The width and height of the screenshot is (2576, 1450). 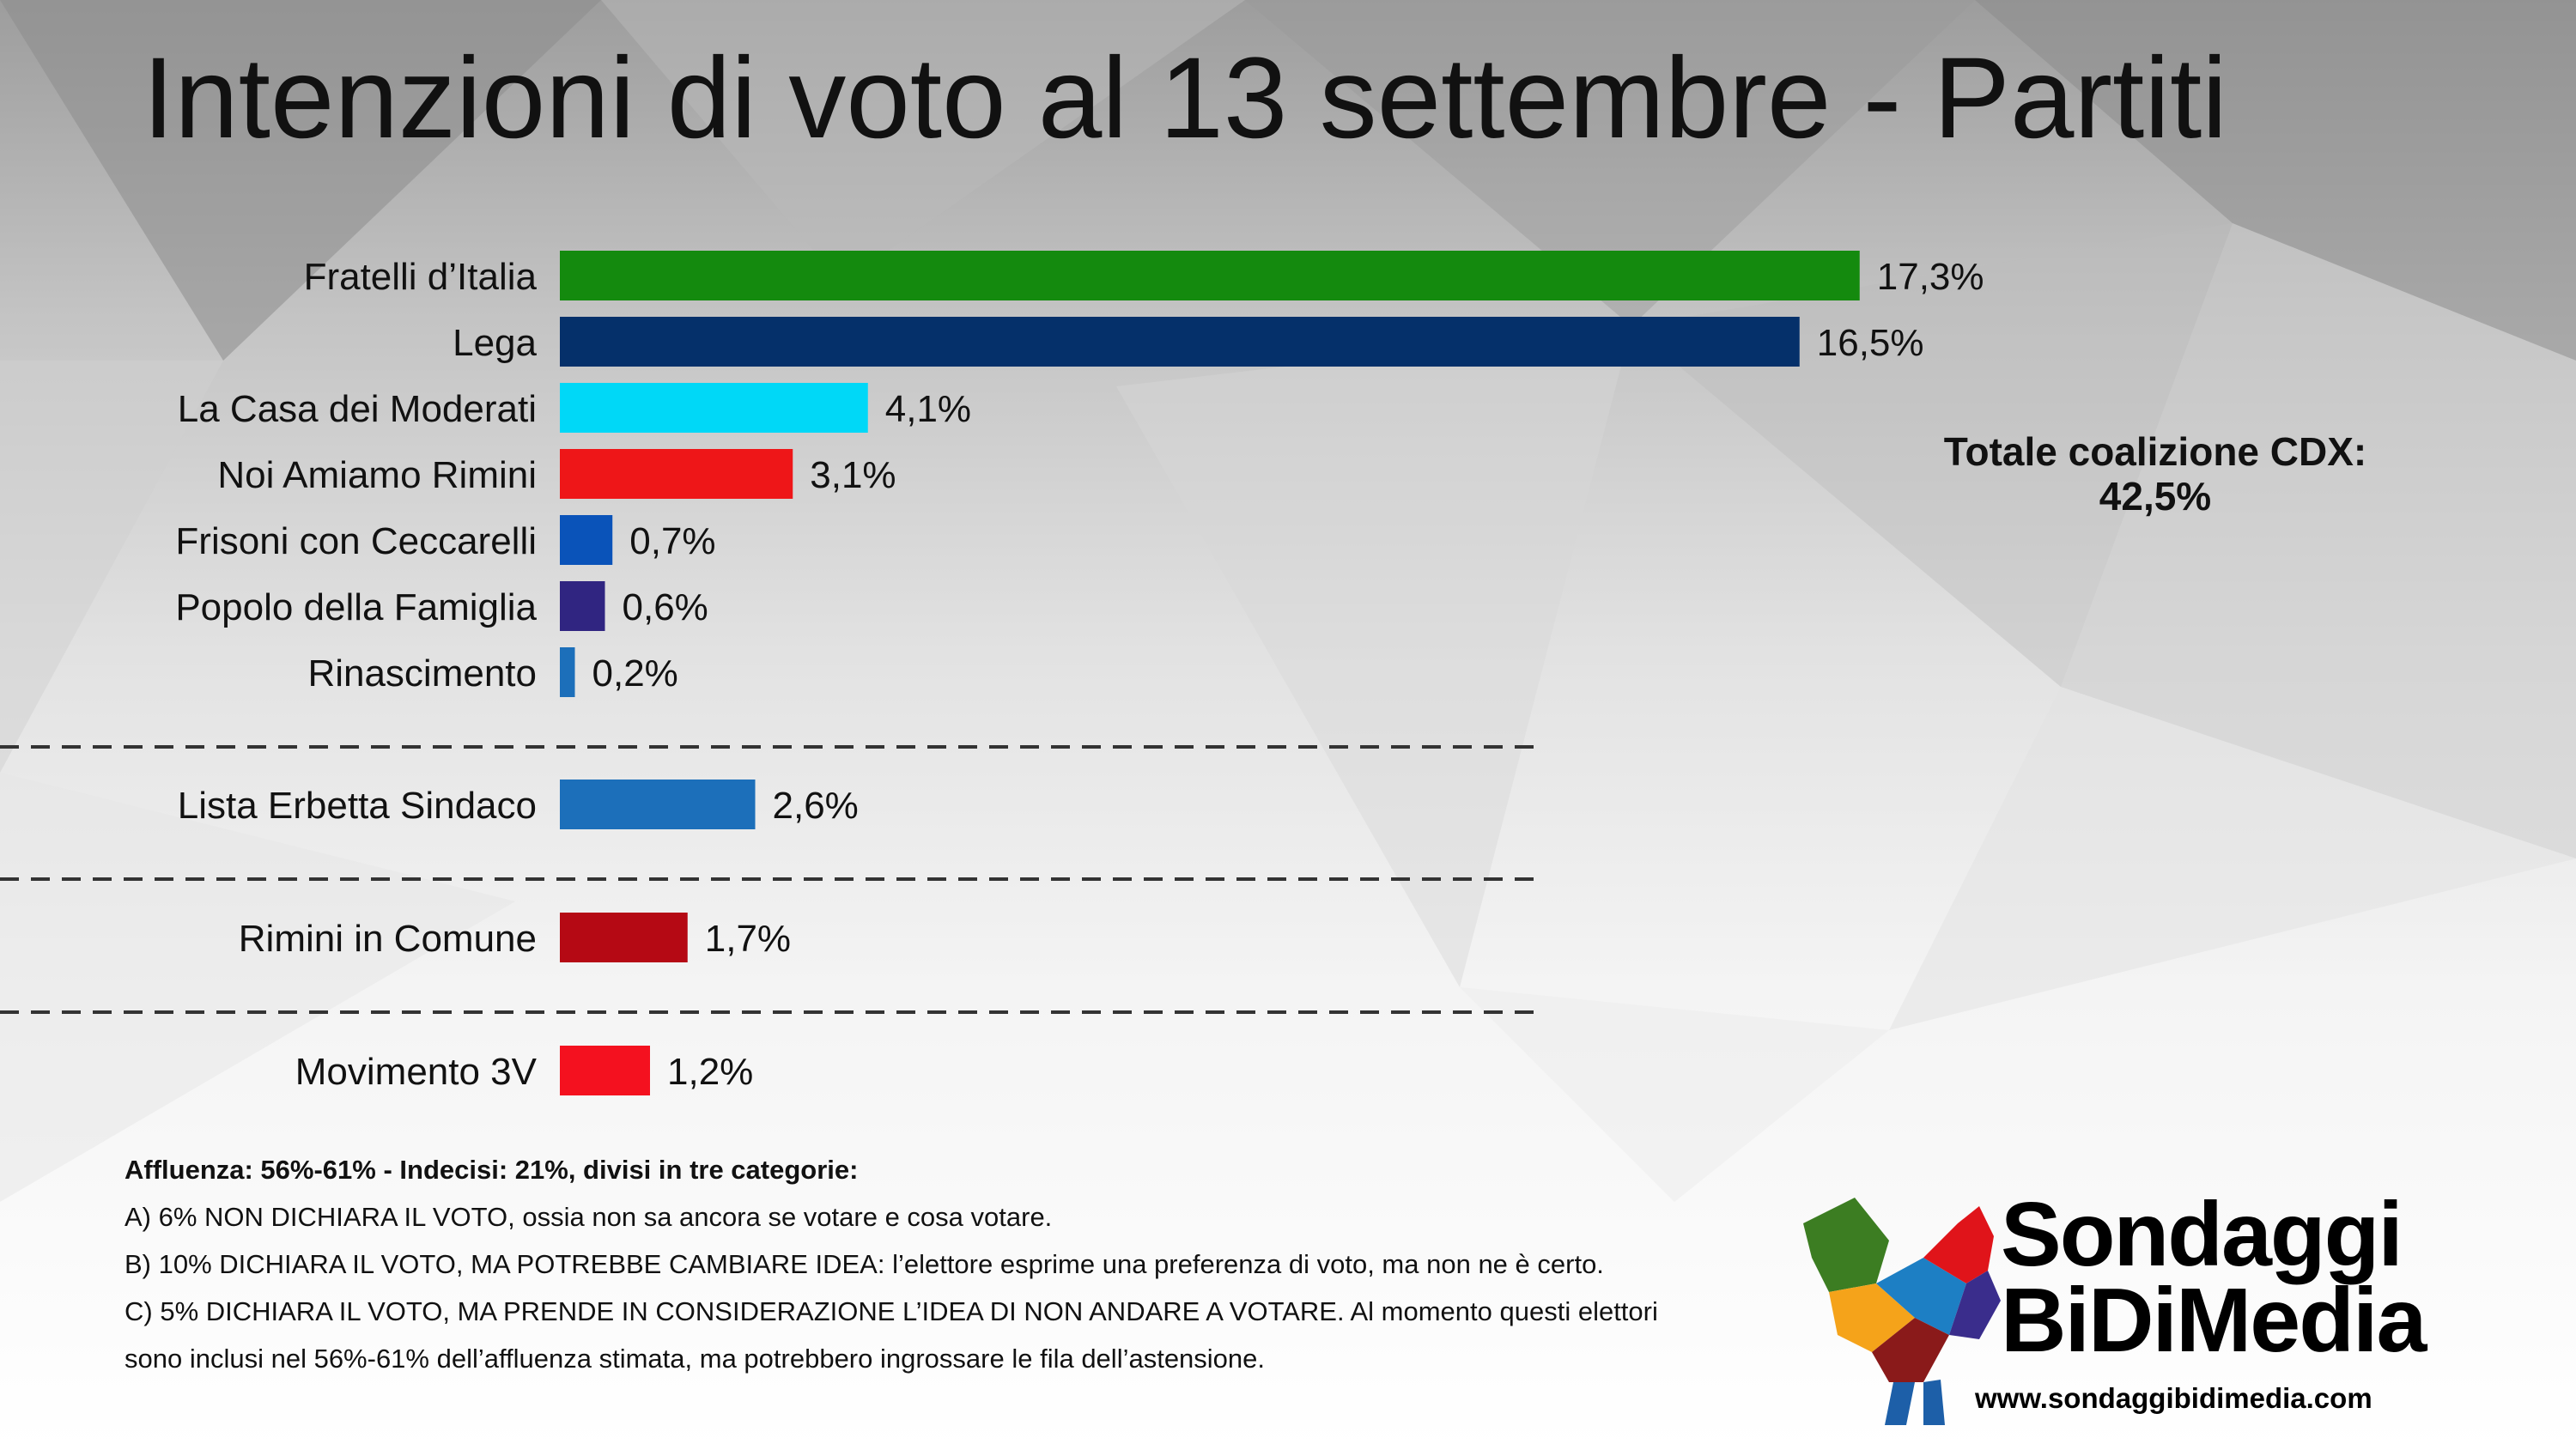 I want to click on value-label-rimini-in-comune: 1,7%, so click(x=748, y=939).